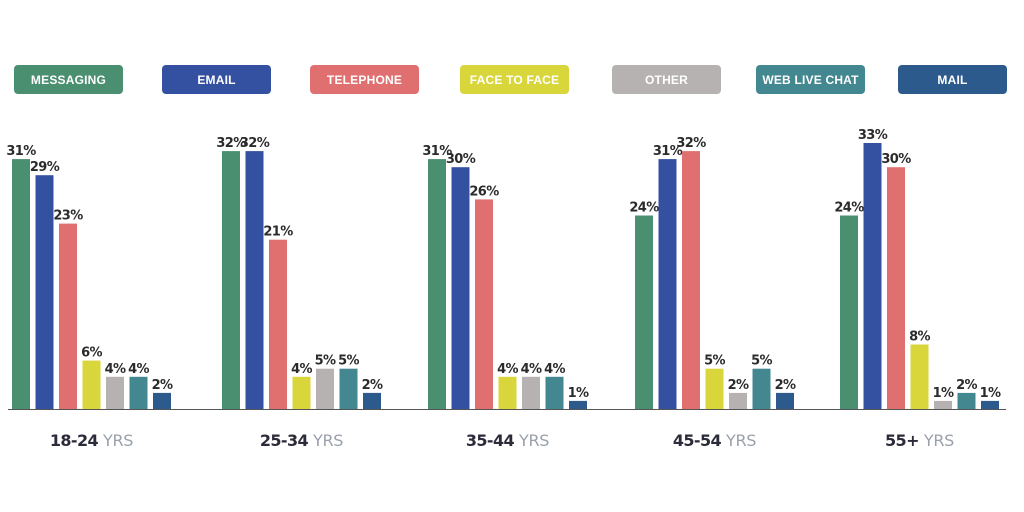  Describe the element at coordinates (507, 440) in the screenshot. I see `category-label-35-44: 35-44 YRS` at that location.